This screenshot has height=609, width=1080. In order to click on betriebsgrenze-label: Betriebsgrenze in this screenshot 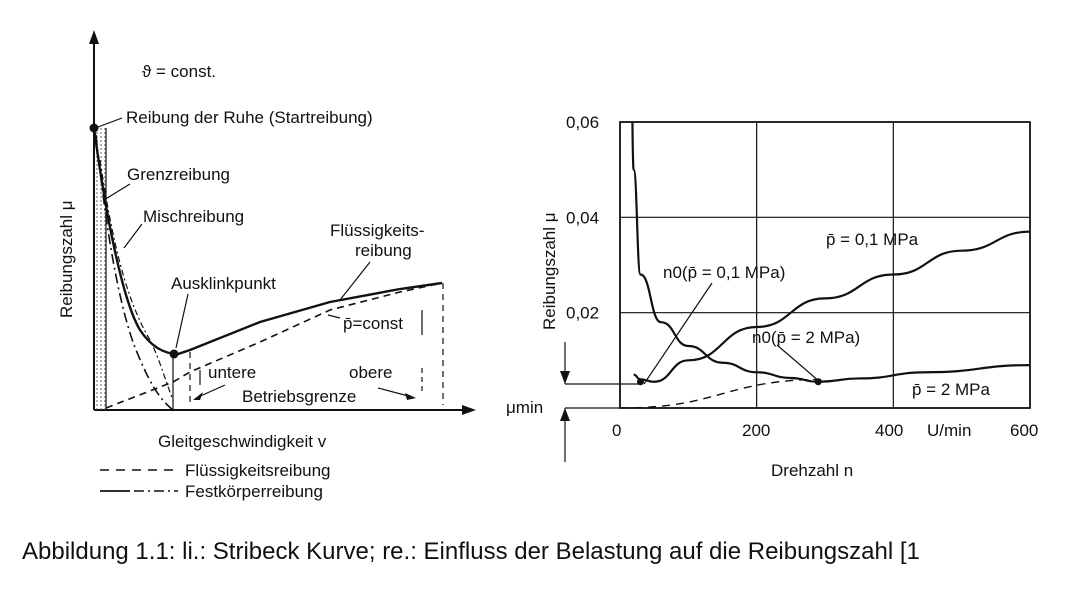, I will do `click(299, 396)`.